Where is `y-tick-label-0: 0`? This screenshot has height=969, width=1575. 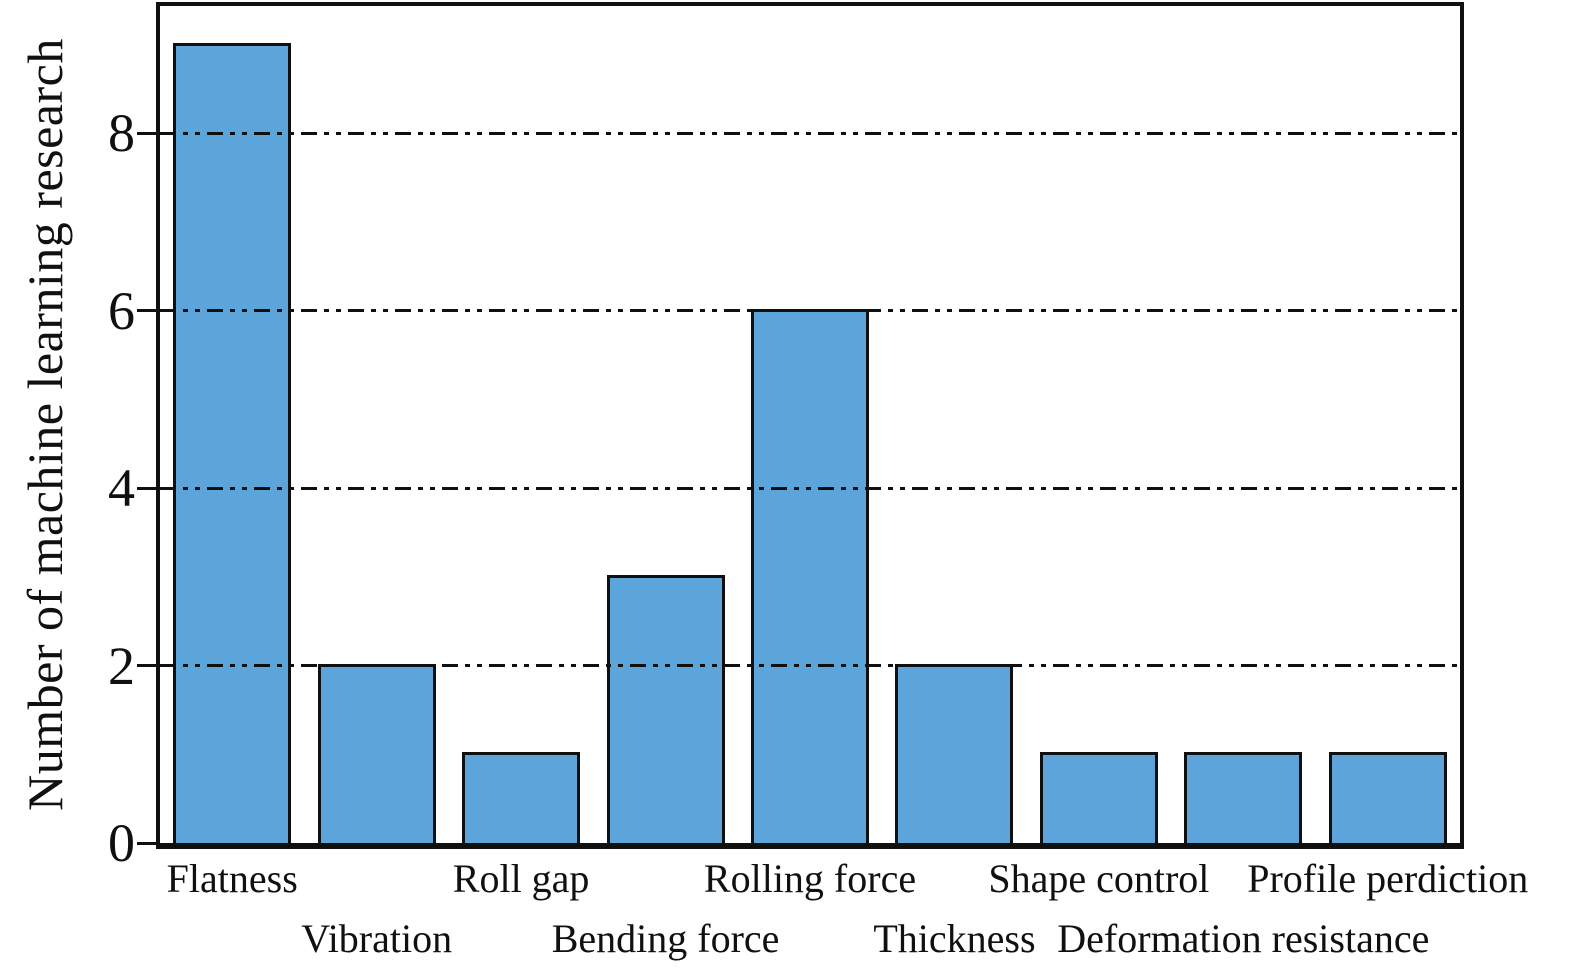
y-tick-label-0: 0 is located at coordinates (121, 843).